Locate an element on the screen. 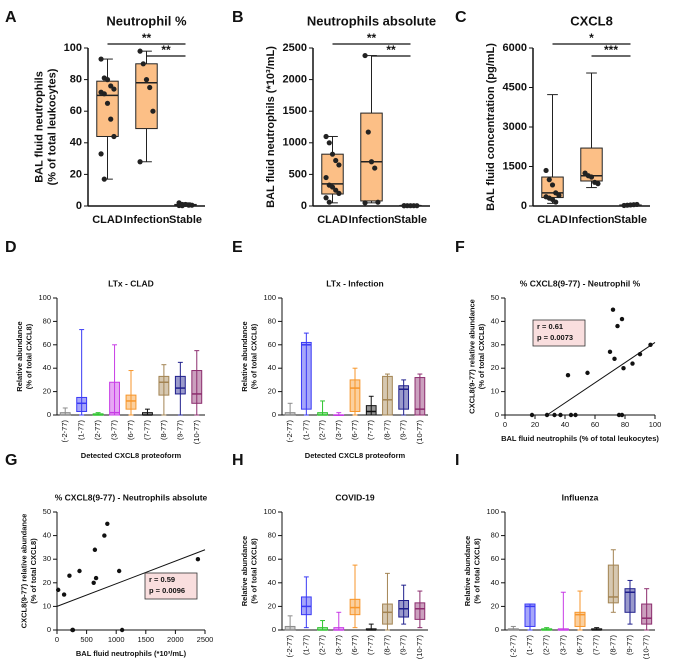  panel-title: LTx - CLAD is located at coordinates (131, 283).